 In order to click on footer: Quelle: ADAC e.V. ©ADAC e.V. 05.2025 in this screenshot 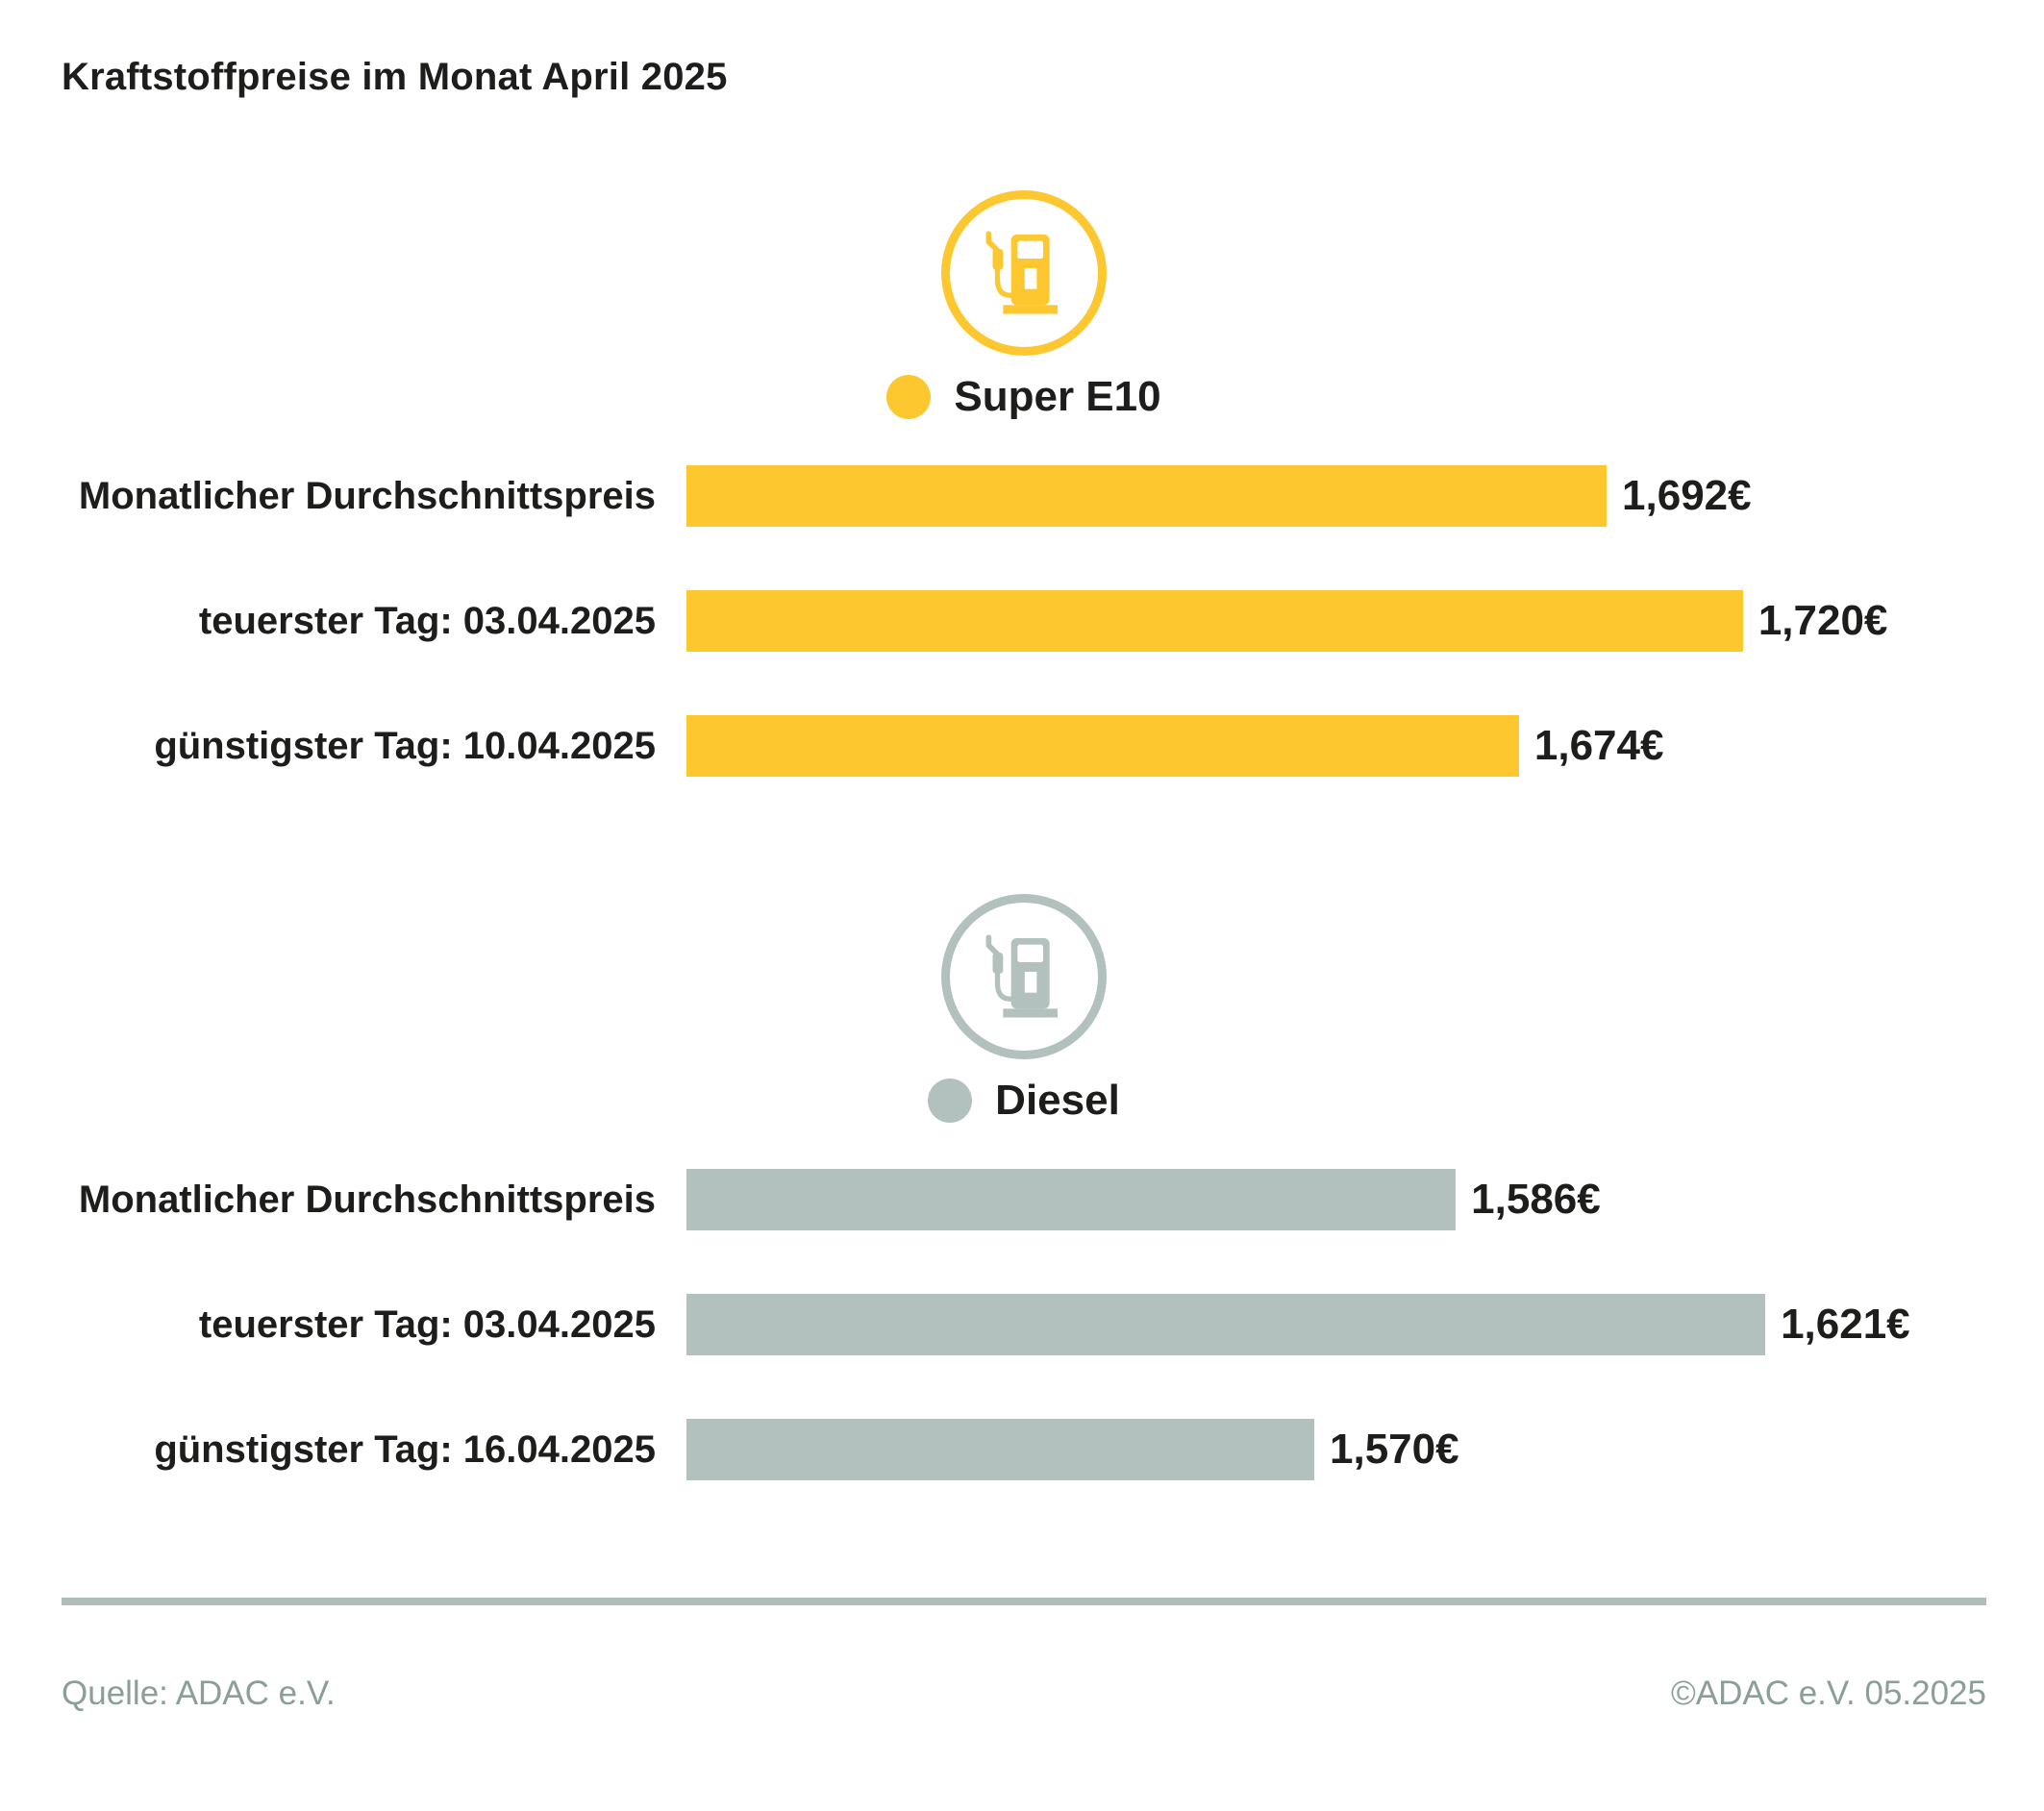, I will do `click(1024, 1694)`.